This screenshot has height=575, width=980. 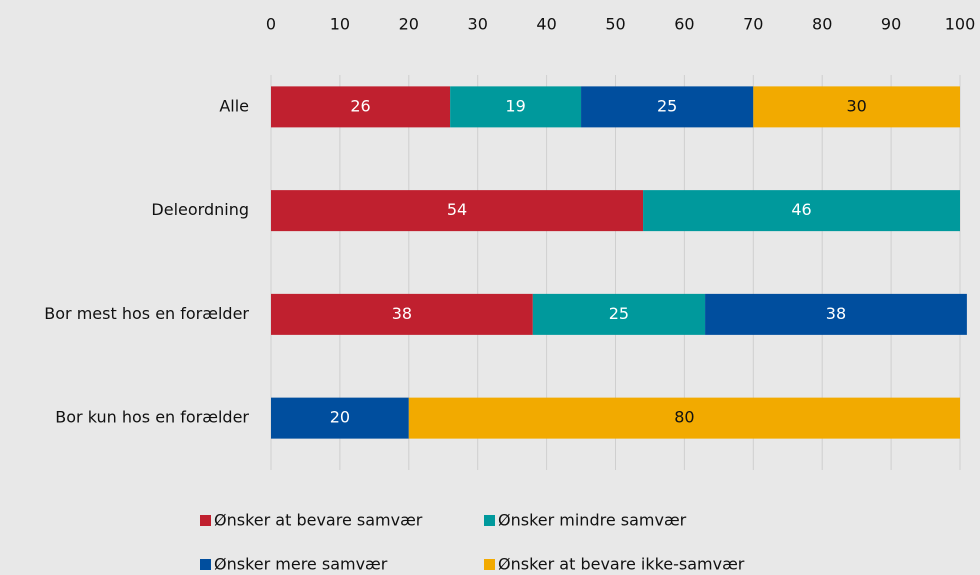 I want to click on x-tick-label: 90, so click(x=891, y=24).